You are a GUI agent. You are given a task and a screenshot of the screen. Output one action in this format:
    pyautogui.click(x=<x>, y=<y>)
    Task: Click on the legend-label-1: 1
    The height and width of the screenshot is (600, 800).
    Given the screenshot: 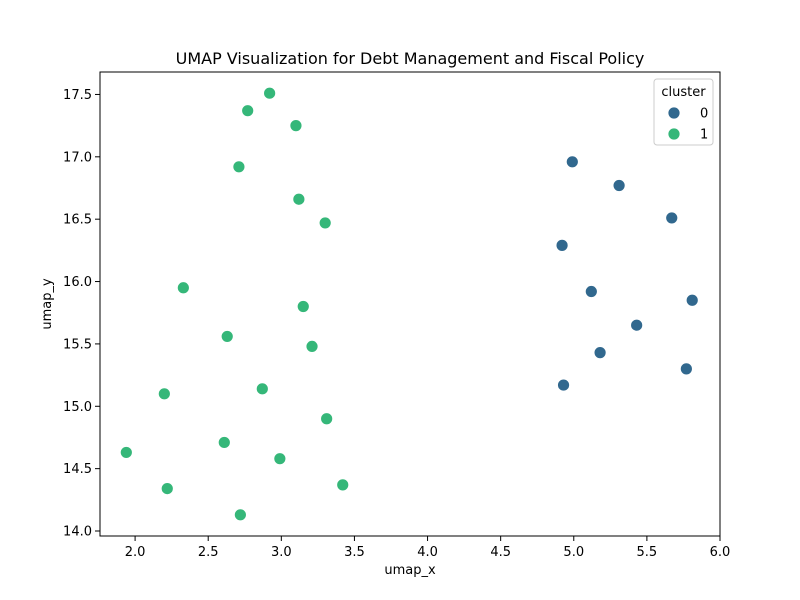 What is the action you would take?
    pyautogui.click(x=704, y=135)
    